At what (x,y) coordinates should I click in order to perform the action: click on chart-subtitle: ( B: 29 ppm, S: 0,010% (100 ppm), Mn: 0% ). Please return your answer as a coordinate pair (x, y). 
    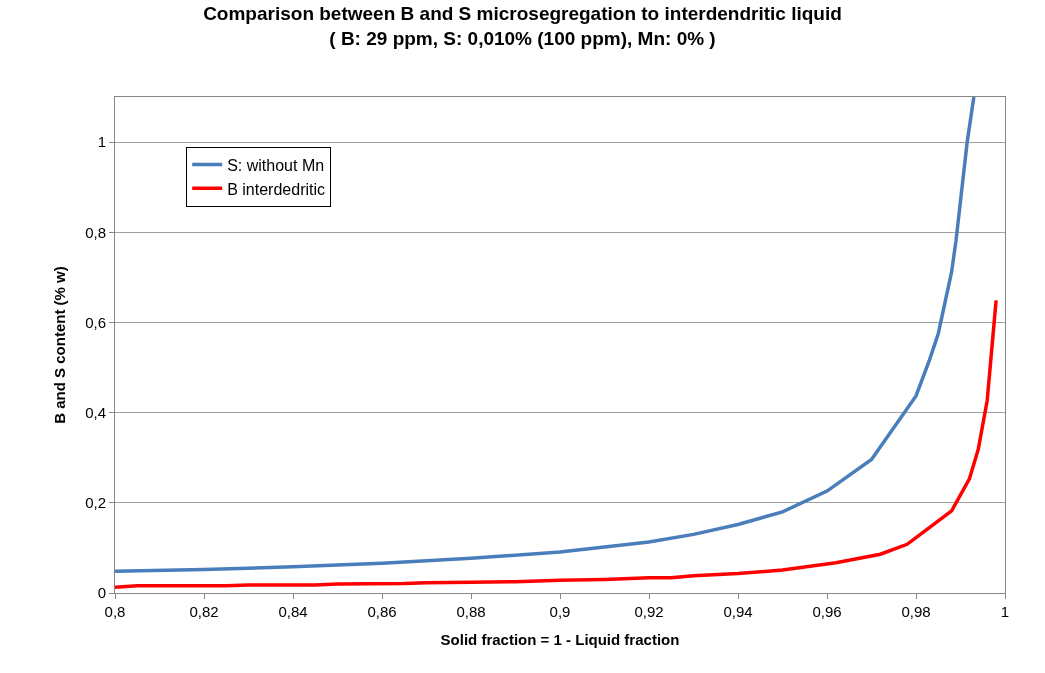
    Looking at the image, I should click on (522, 38).